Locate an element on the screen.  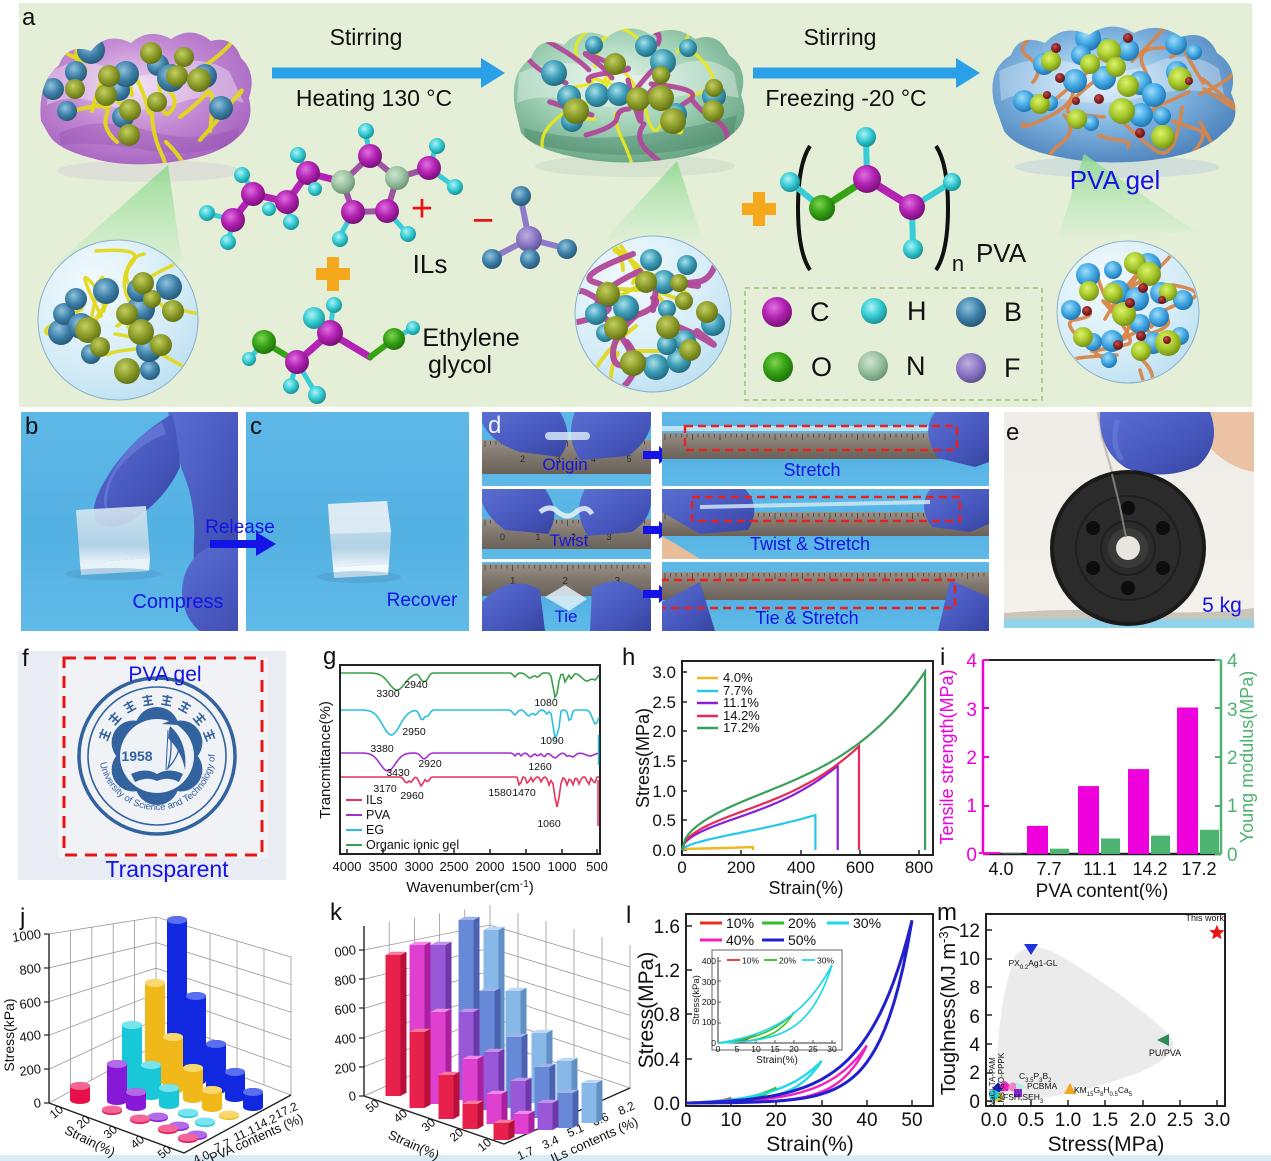
svg-text: Ethylene is located at coordinates (470, 338).